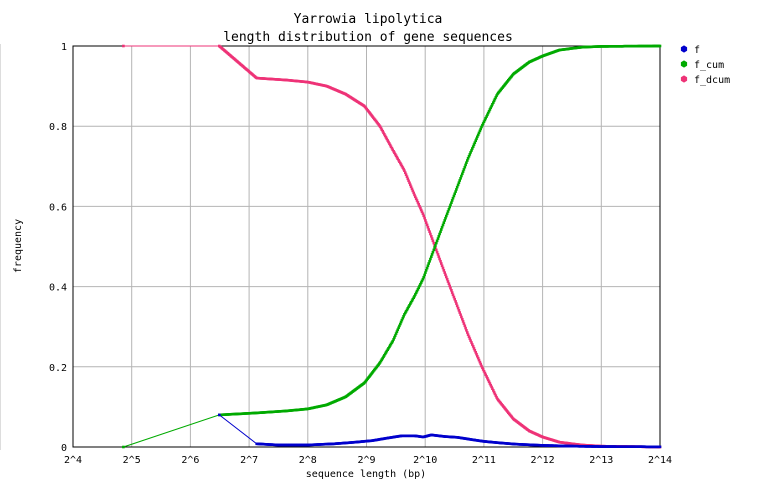 The width and height of the screenshot is (762, 498). What do you see at coordinates (425, 460) in the screenshot?
I see `x-tick-label: 2^10` at bounding box center [425, 460].